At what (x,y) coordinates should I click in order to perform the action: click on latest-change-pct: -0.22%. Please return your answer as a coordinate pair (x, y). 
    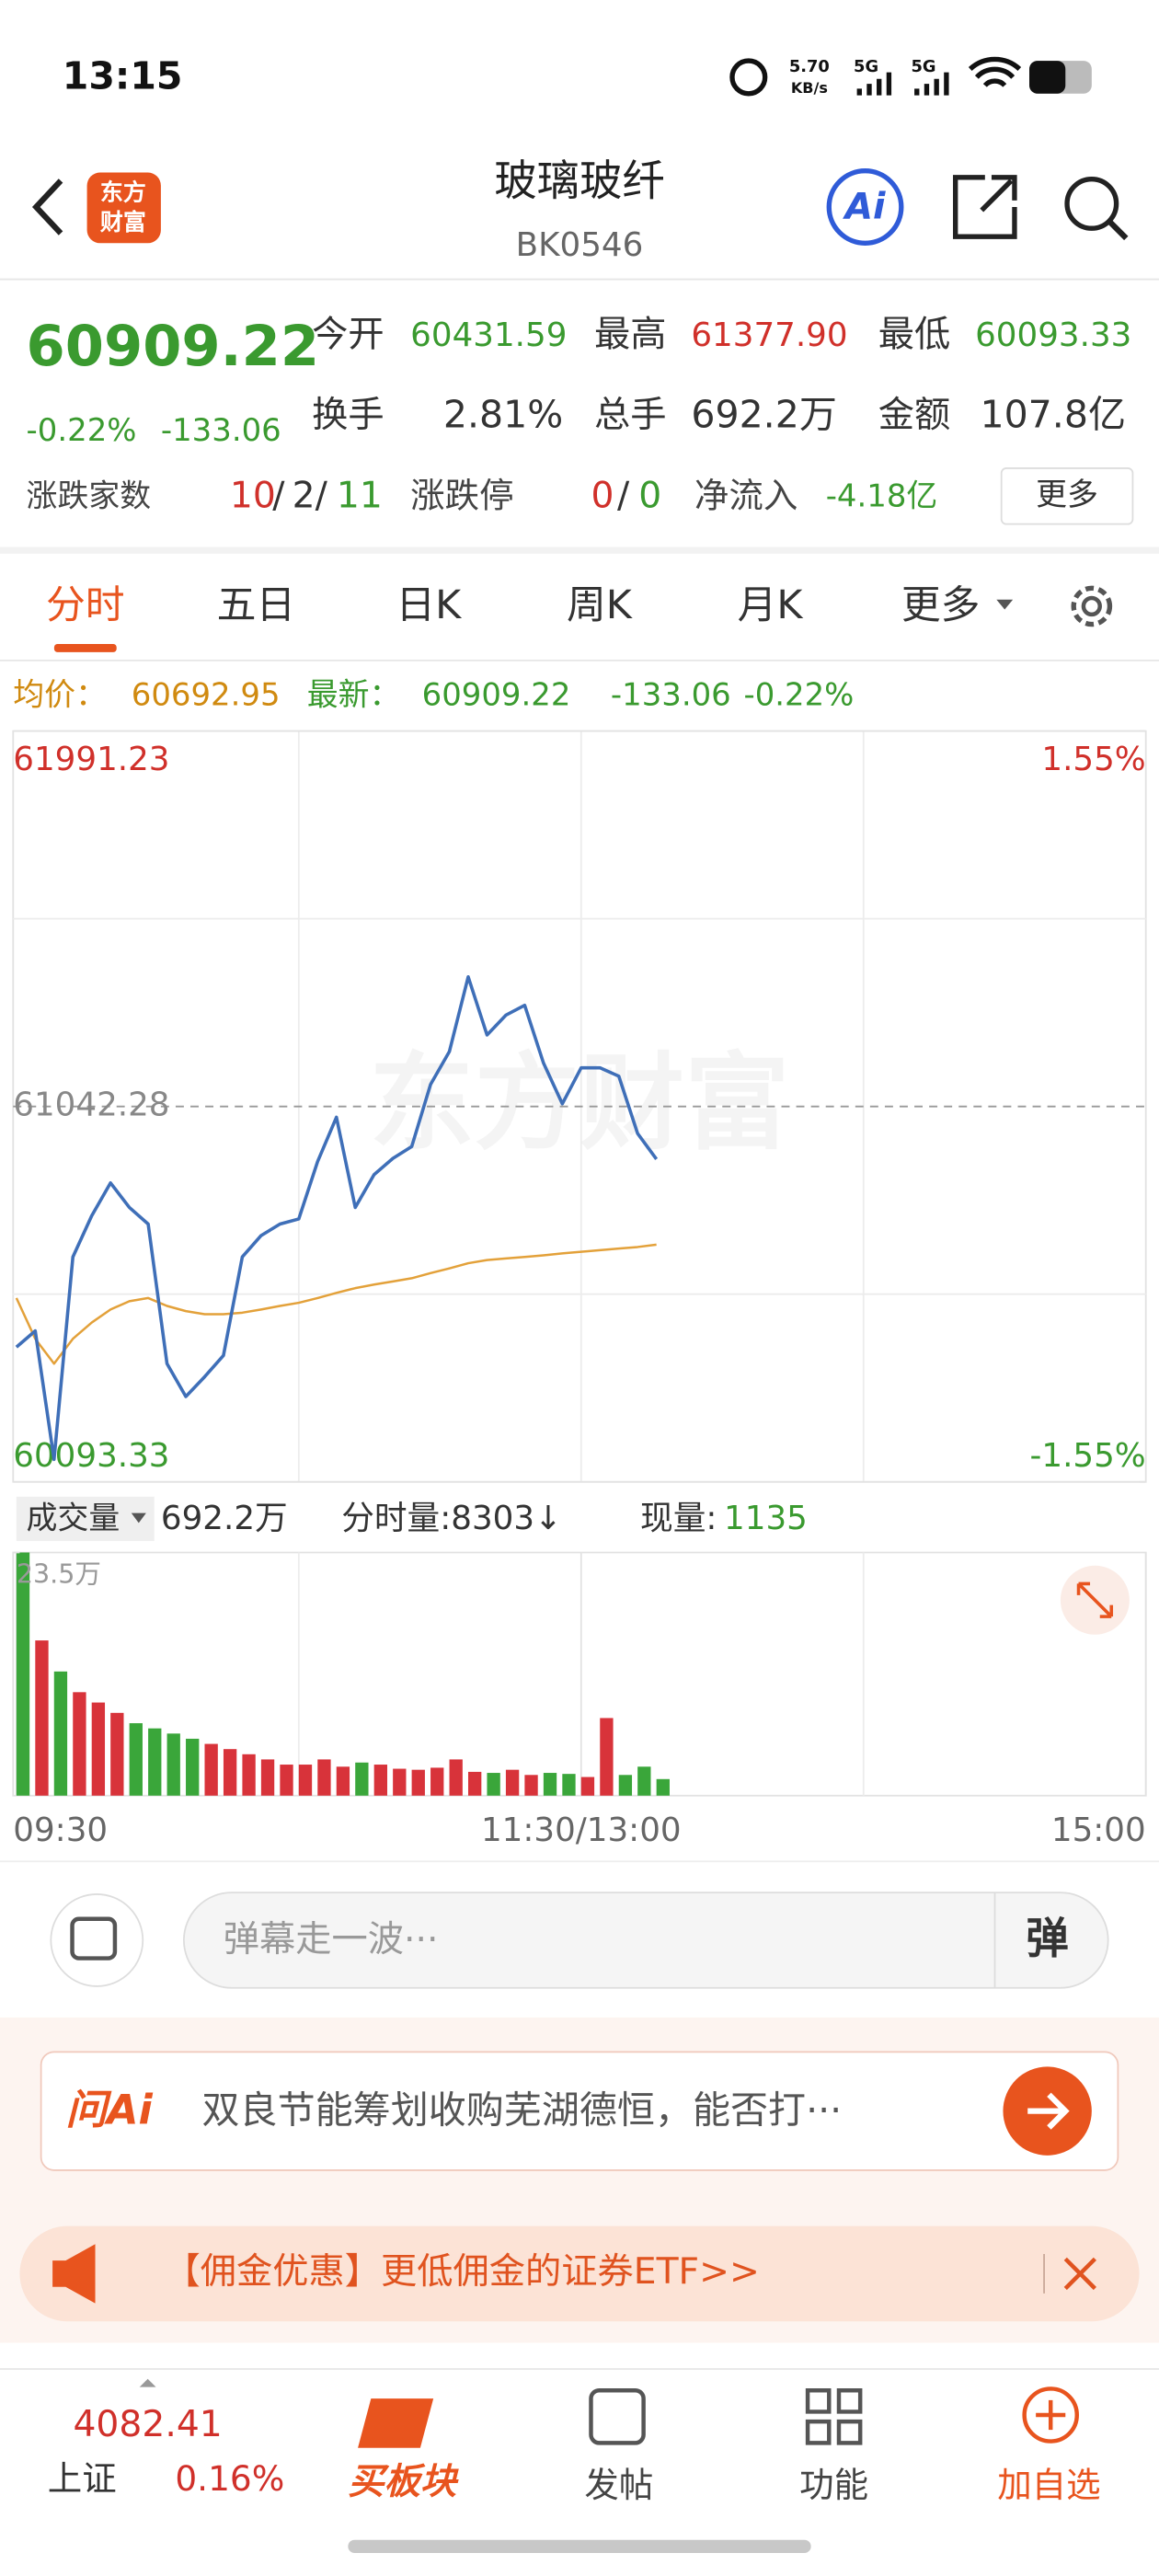
    Looking at the image, I should click on (798, 695).